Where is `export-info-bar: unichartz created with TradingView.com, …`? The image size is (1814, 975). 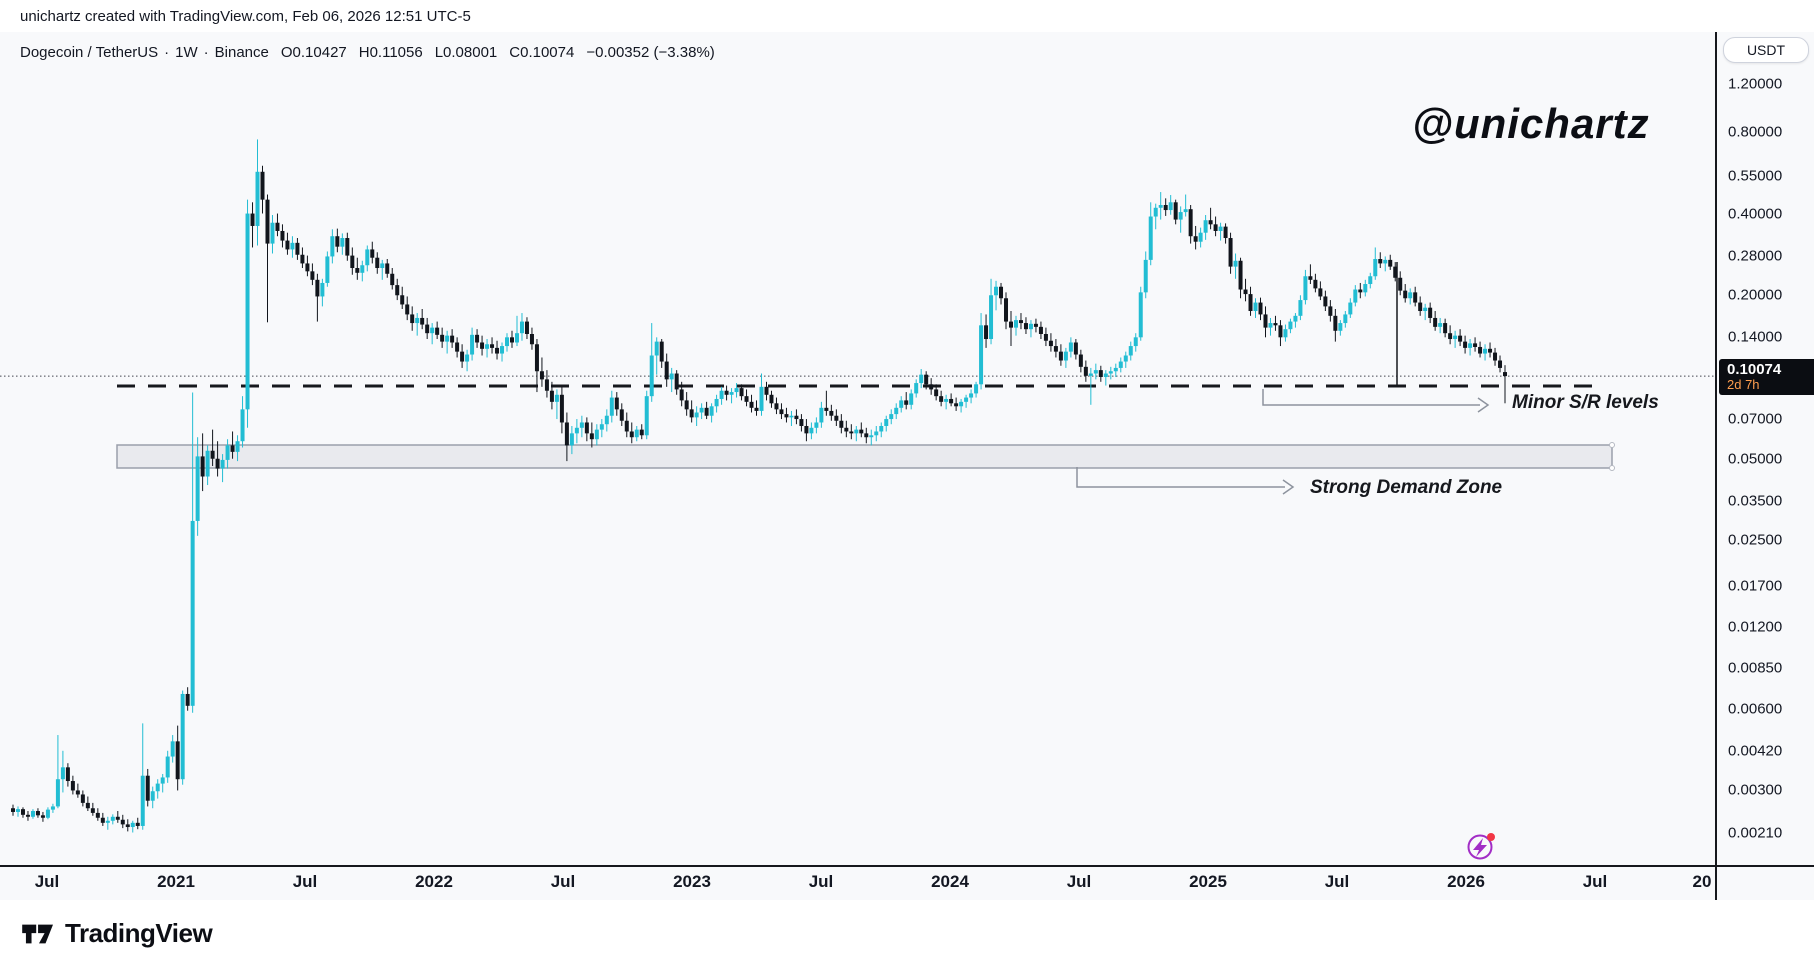
export-info-bar: unichartz created with TradingView.com, … is located at coordinates (907, 16).